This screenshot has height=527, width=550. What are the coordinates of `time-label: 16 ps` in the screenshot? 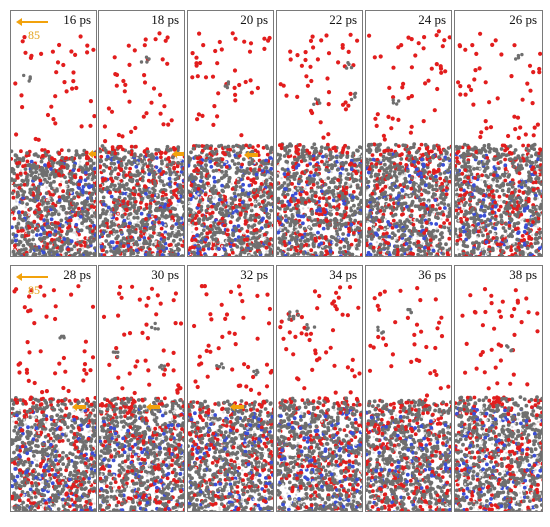 It's located at (77, 19).